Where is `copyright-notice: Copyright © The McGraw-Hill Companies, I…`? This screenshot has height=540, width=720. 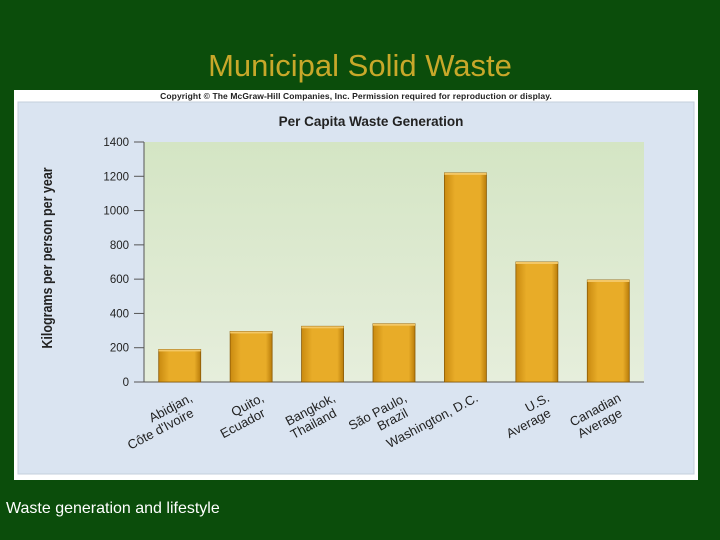 copyright-notice: Copyright © The McGraw-Hill Companies, I… is located at coordinates (356, 96).